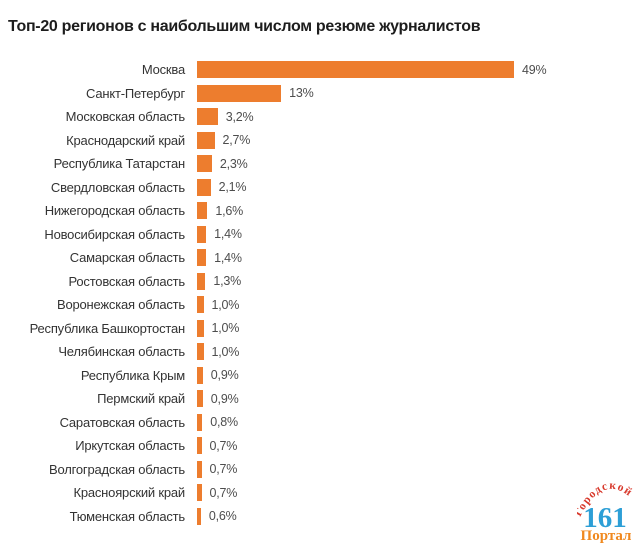  Describe the element at coordinates (117, 187) in the screenshot. I see `category-label: Свердловская область` at that location.